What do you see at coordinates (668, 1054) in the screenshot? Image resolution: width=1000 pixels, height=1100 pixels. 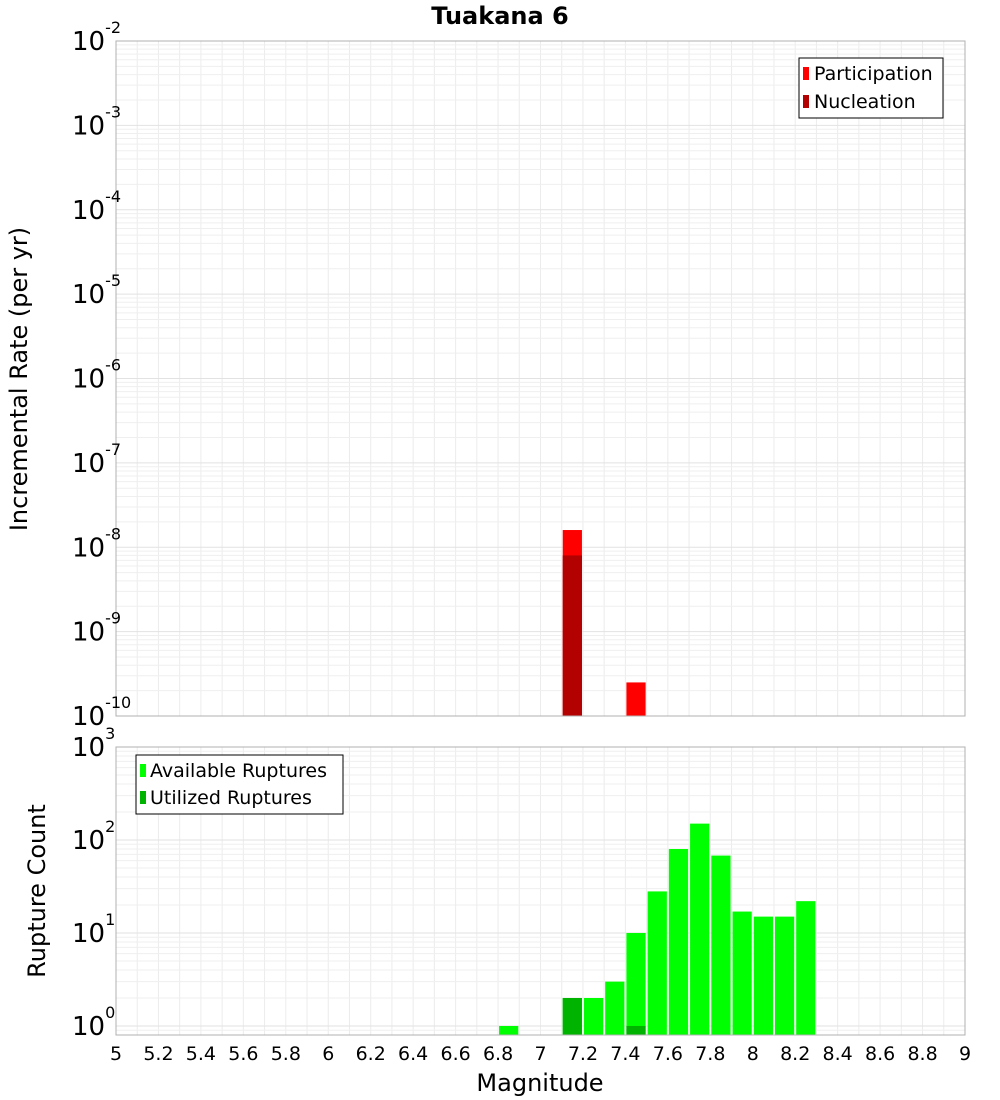 I see `x-tick-label: 7.6` at bounding box center [668, 1054].